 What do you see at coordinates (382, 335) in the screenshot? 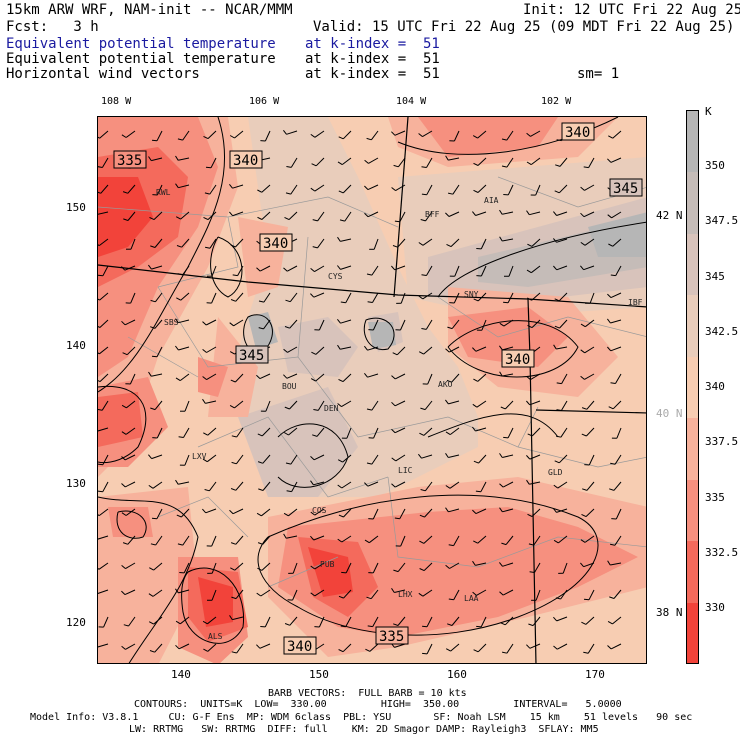
I see `theta-e-350-zone` at bounding box center [382, 335].